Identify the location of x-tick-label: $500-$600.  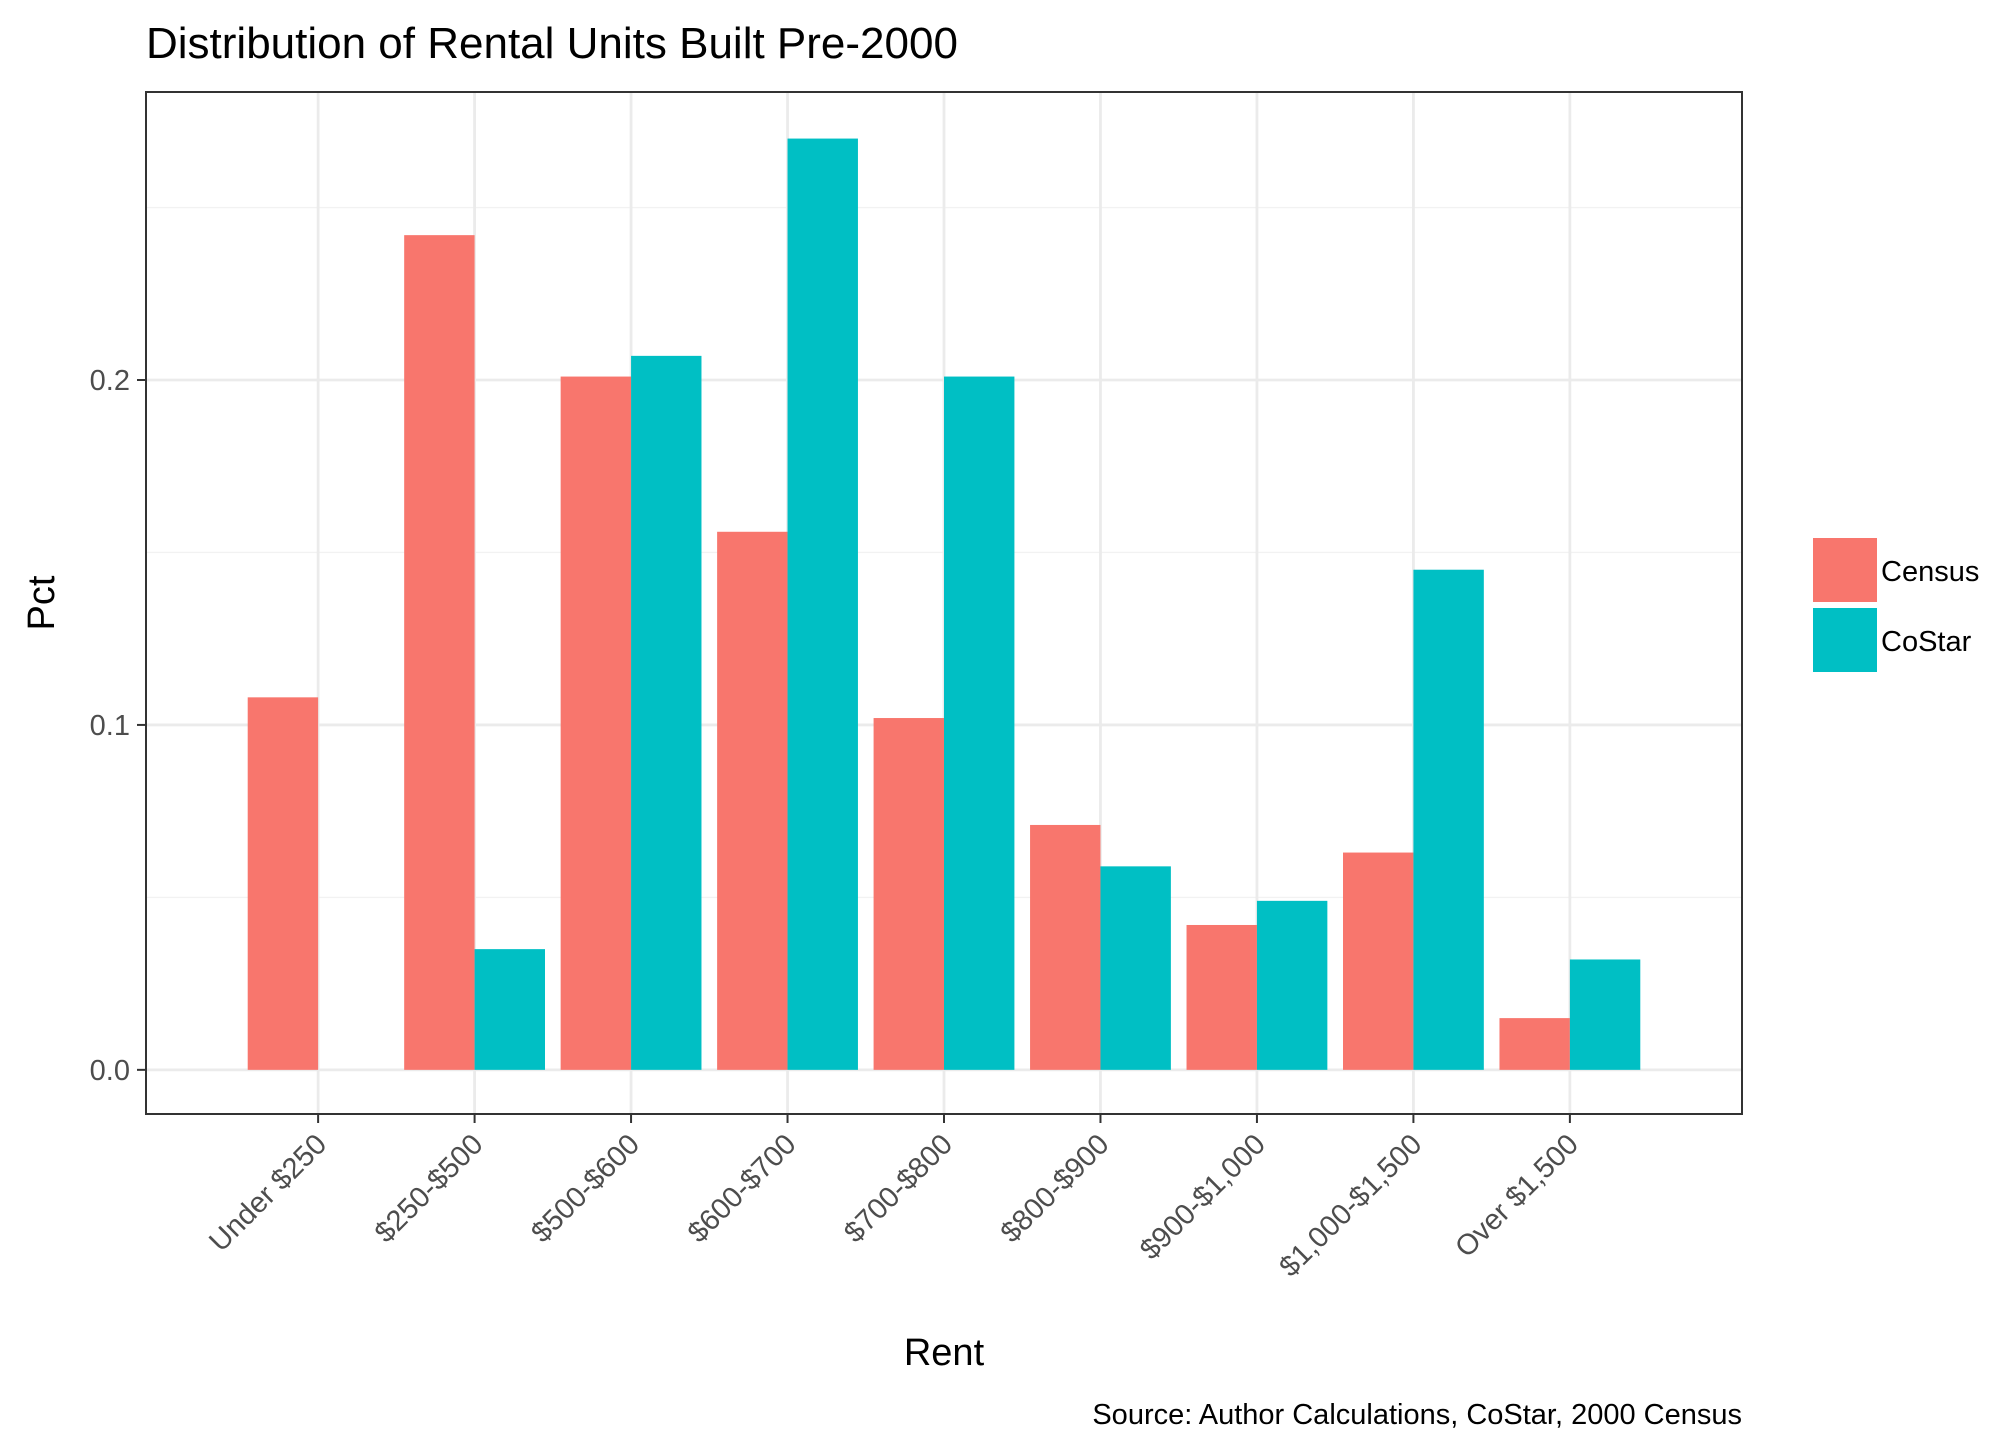
(585, 1188).